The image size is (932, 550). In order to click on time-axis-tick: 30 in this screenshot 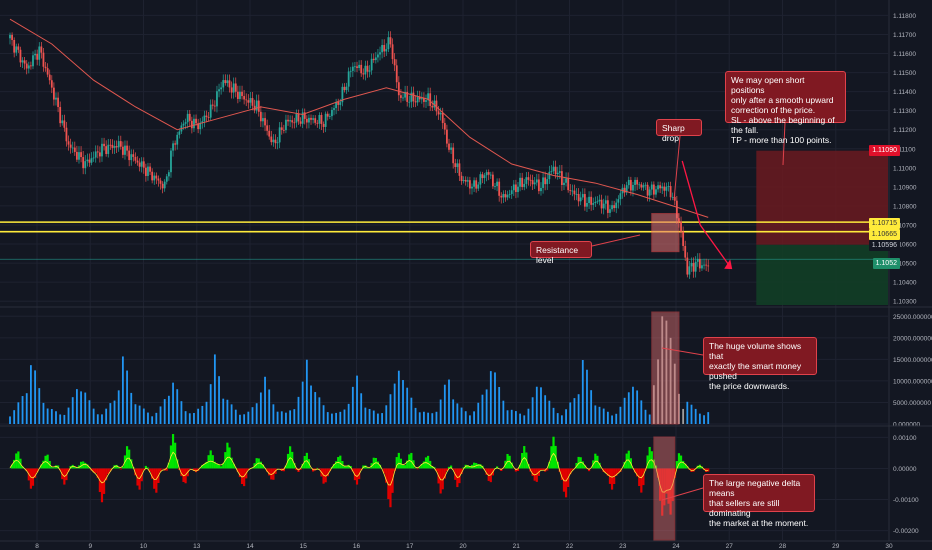, I will do `click(889, 546)`.